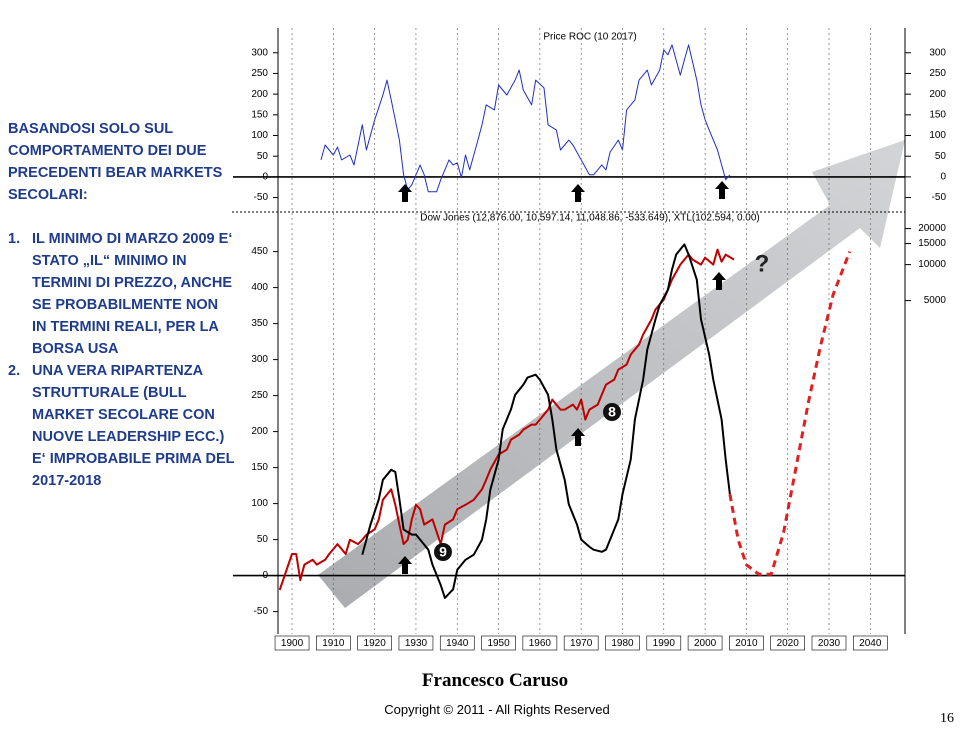  I want to click on x-tick-label: 2010, so click(746, 643).